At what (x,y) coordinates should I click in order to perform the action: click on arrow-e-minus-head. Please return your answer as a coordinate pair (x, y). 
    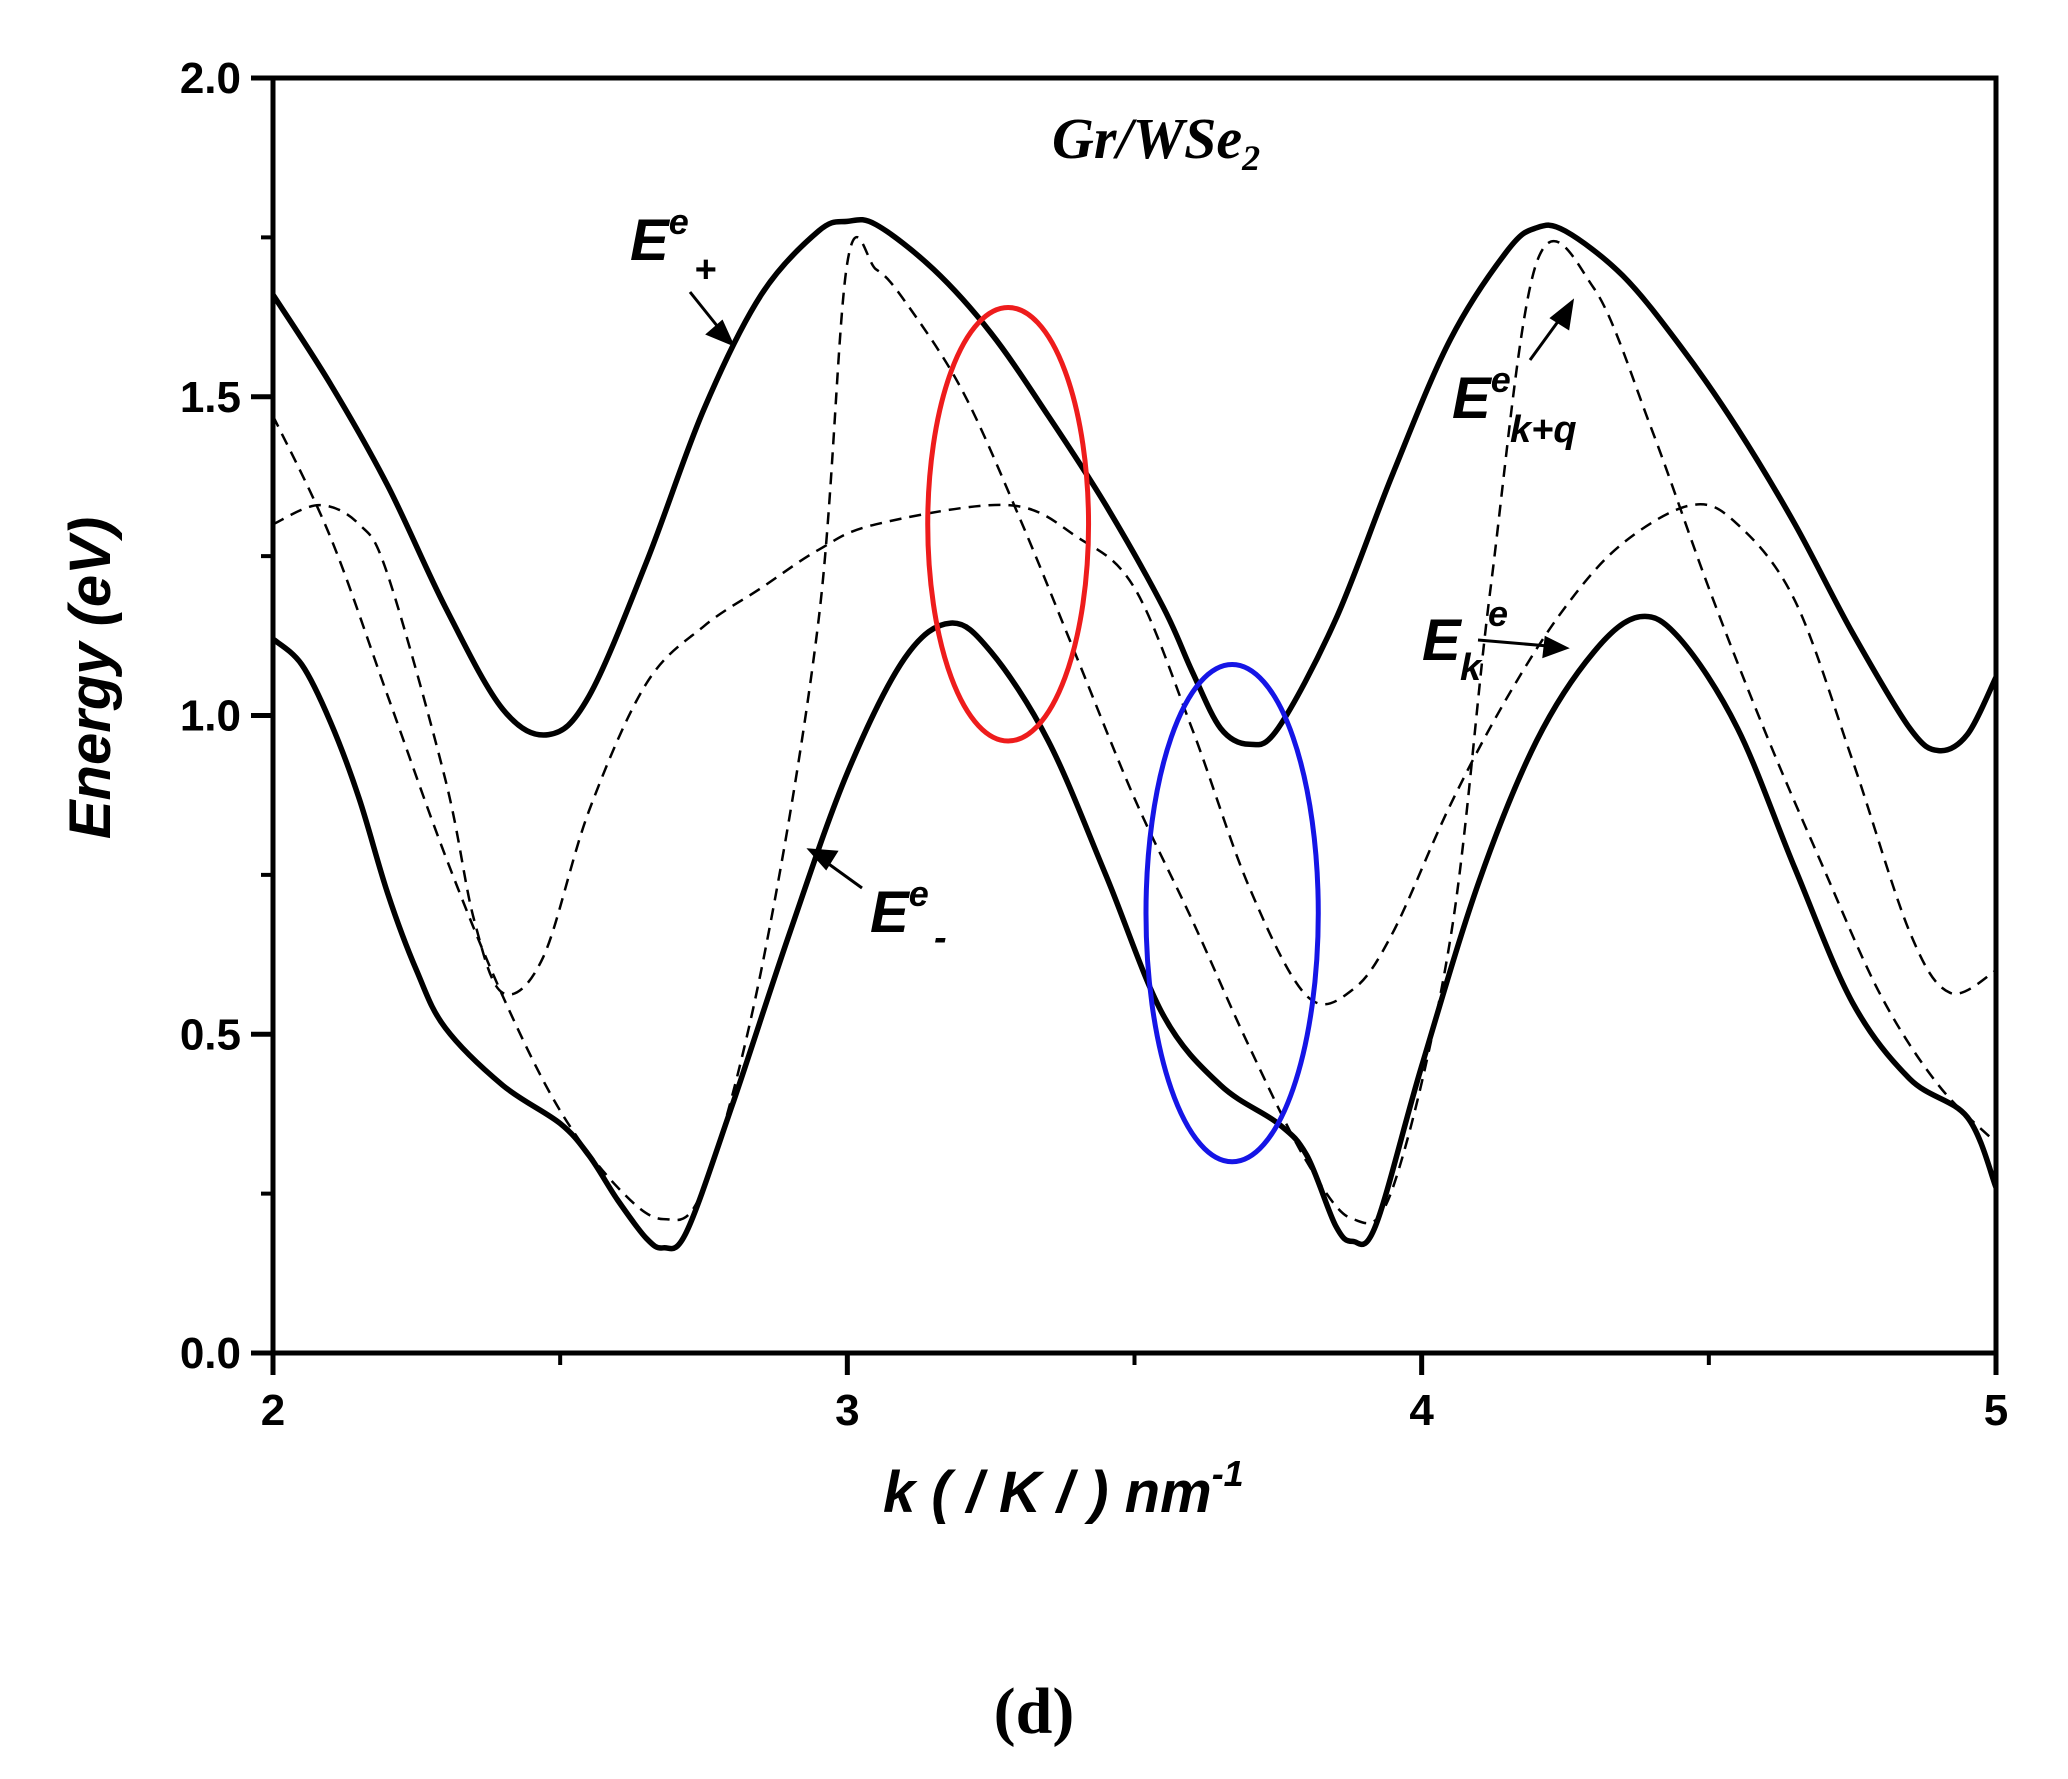
    Looking at the image, I should click on (822, 859).